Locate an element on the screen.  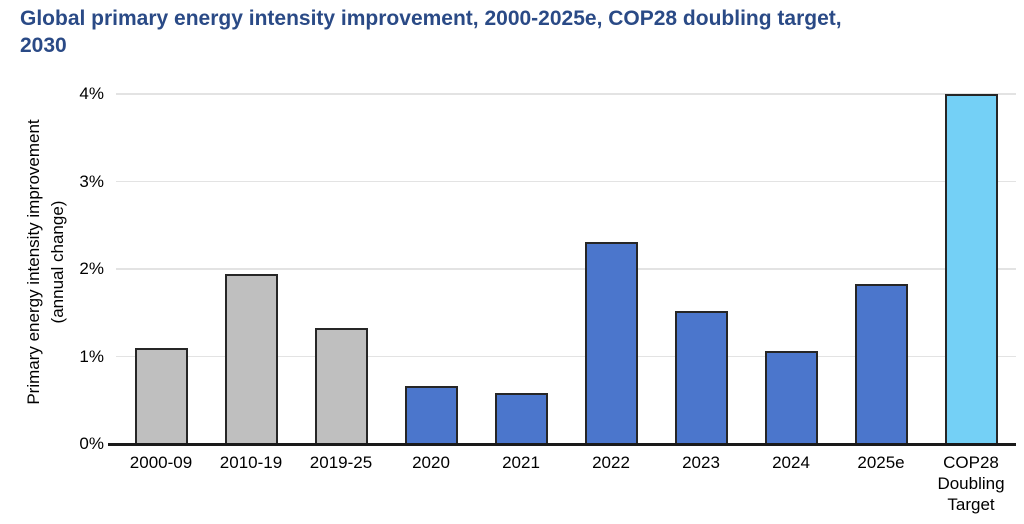
y-tick-label: 2% is located at coordinates (91, 268).